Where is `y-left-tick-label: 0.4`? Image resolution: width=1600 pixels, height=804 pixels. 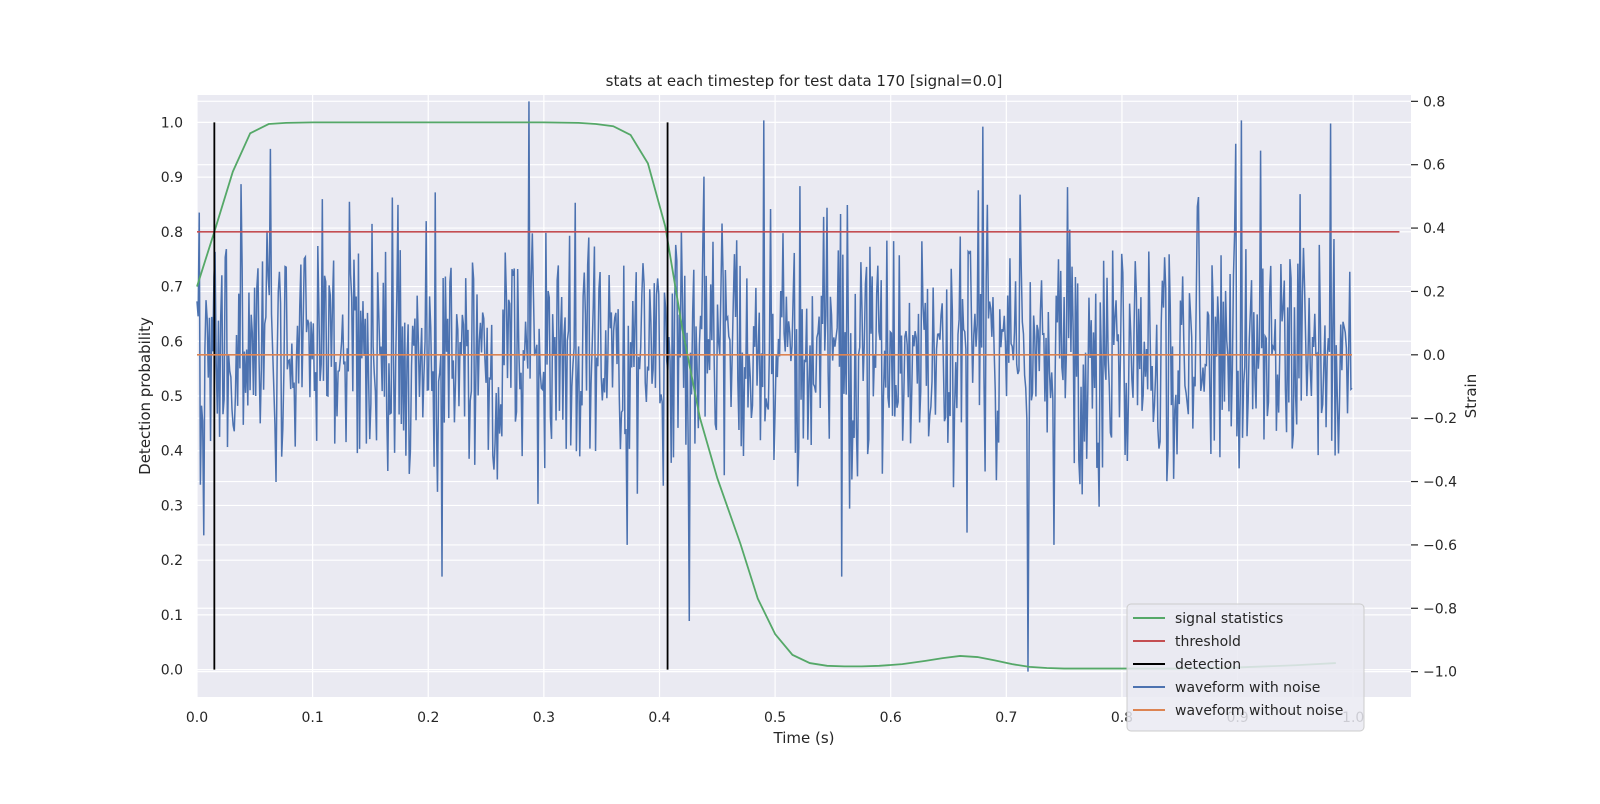 y-left-tick-label: 0.4 is located at coordinates (172, 452).